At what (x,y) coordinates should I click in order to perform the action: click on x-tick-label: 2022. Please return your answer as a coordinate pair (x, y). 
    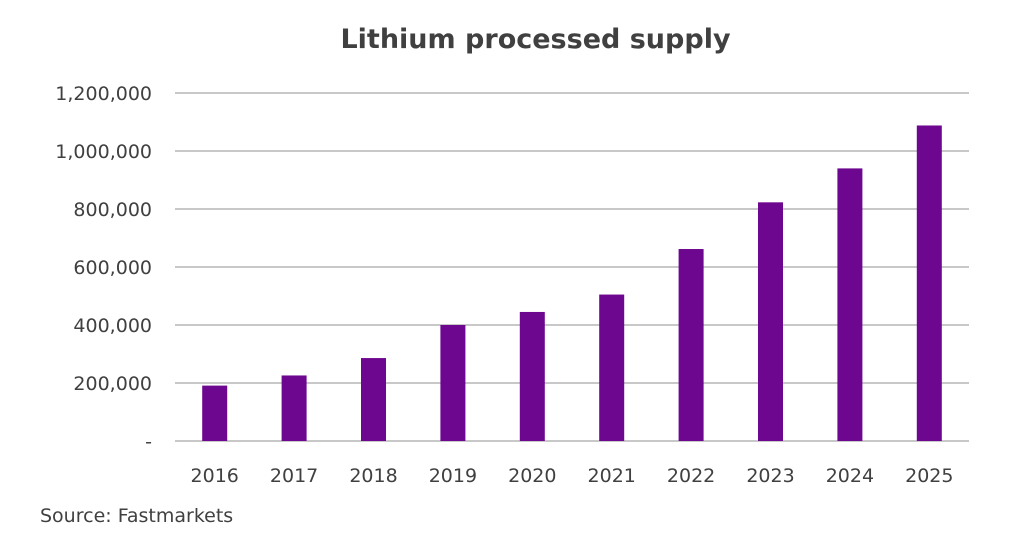
    Looking at the image, I should click on (691, 476).